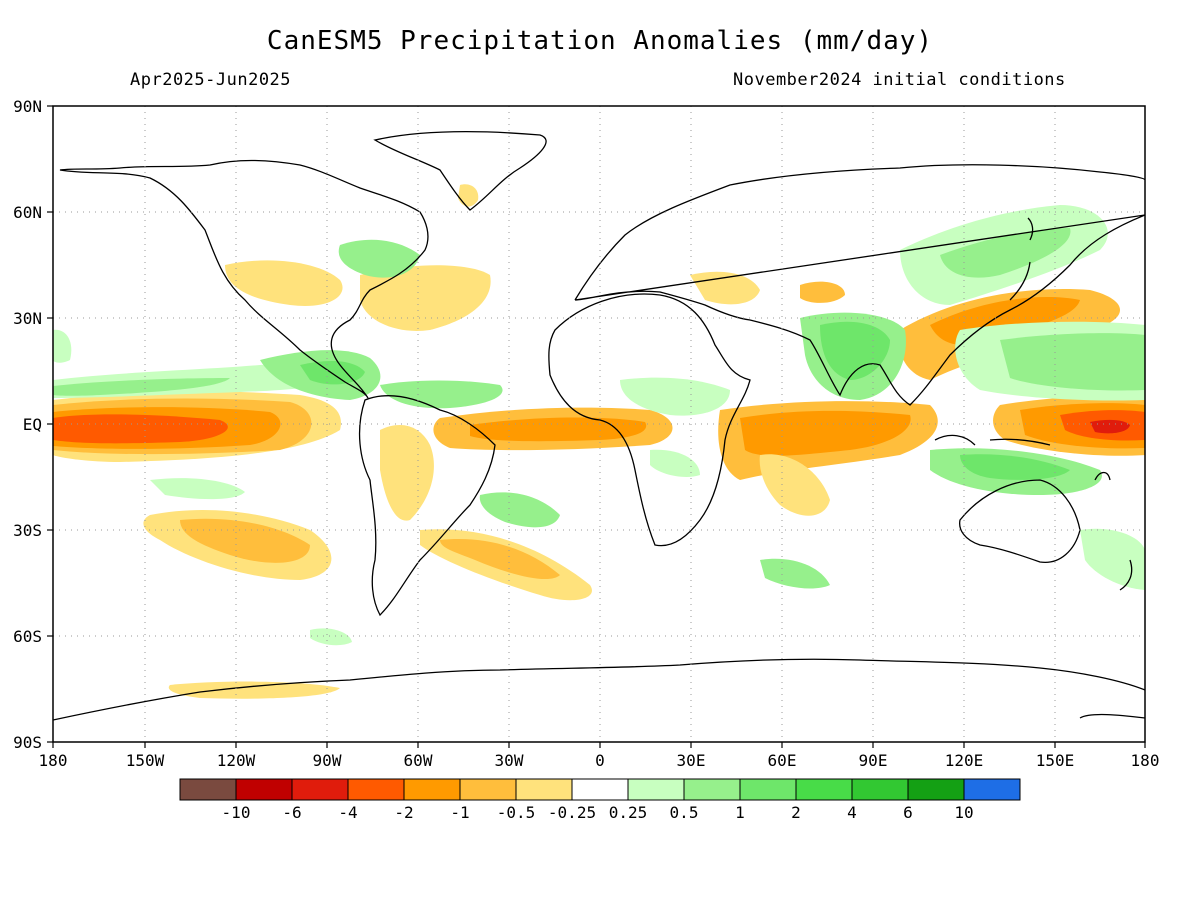 This screenshot has width=1200, height=900. What do you see at coordinates (27, 636) in the screenshot?
I see `lat-label: 60S` at bounding box center [27, 636].